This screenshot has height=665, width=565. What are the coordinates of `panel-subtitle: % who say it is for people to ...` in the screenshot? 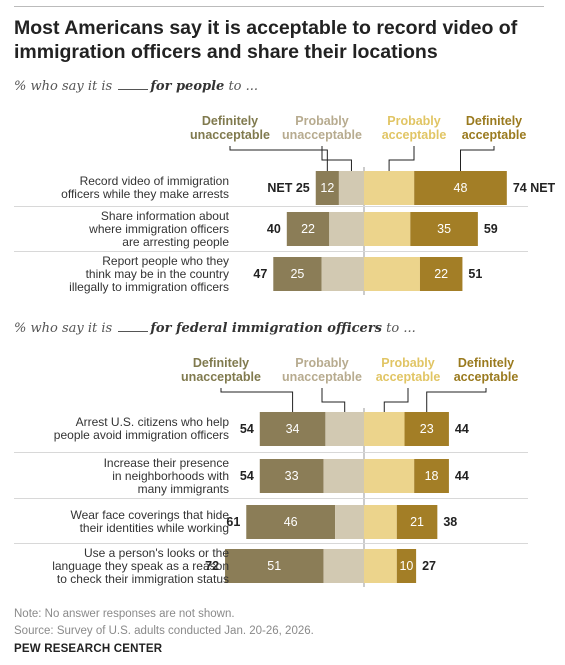 It's located at (136, 86).